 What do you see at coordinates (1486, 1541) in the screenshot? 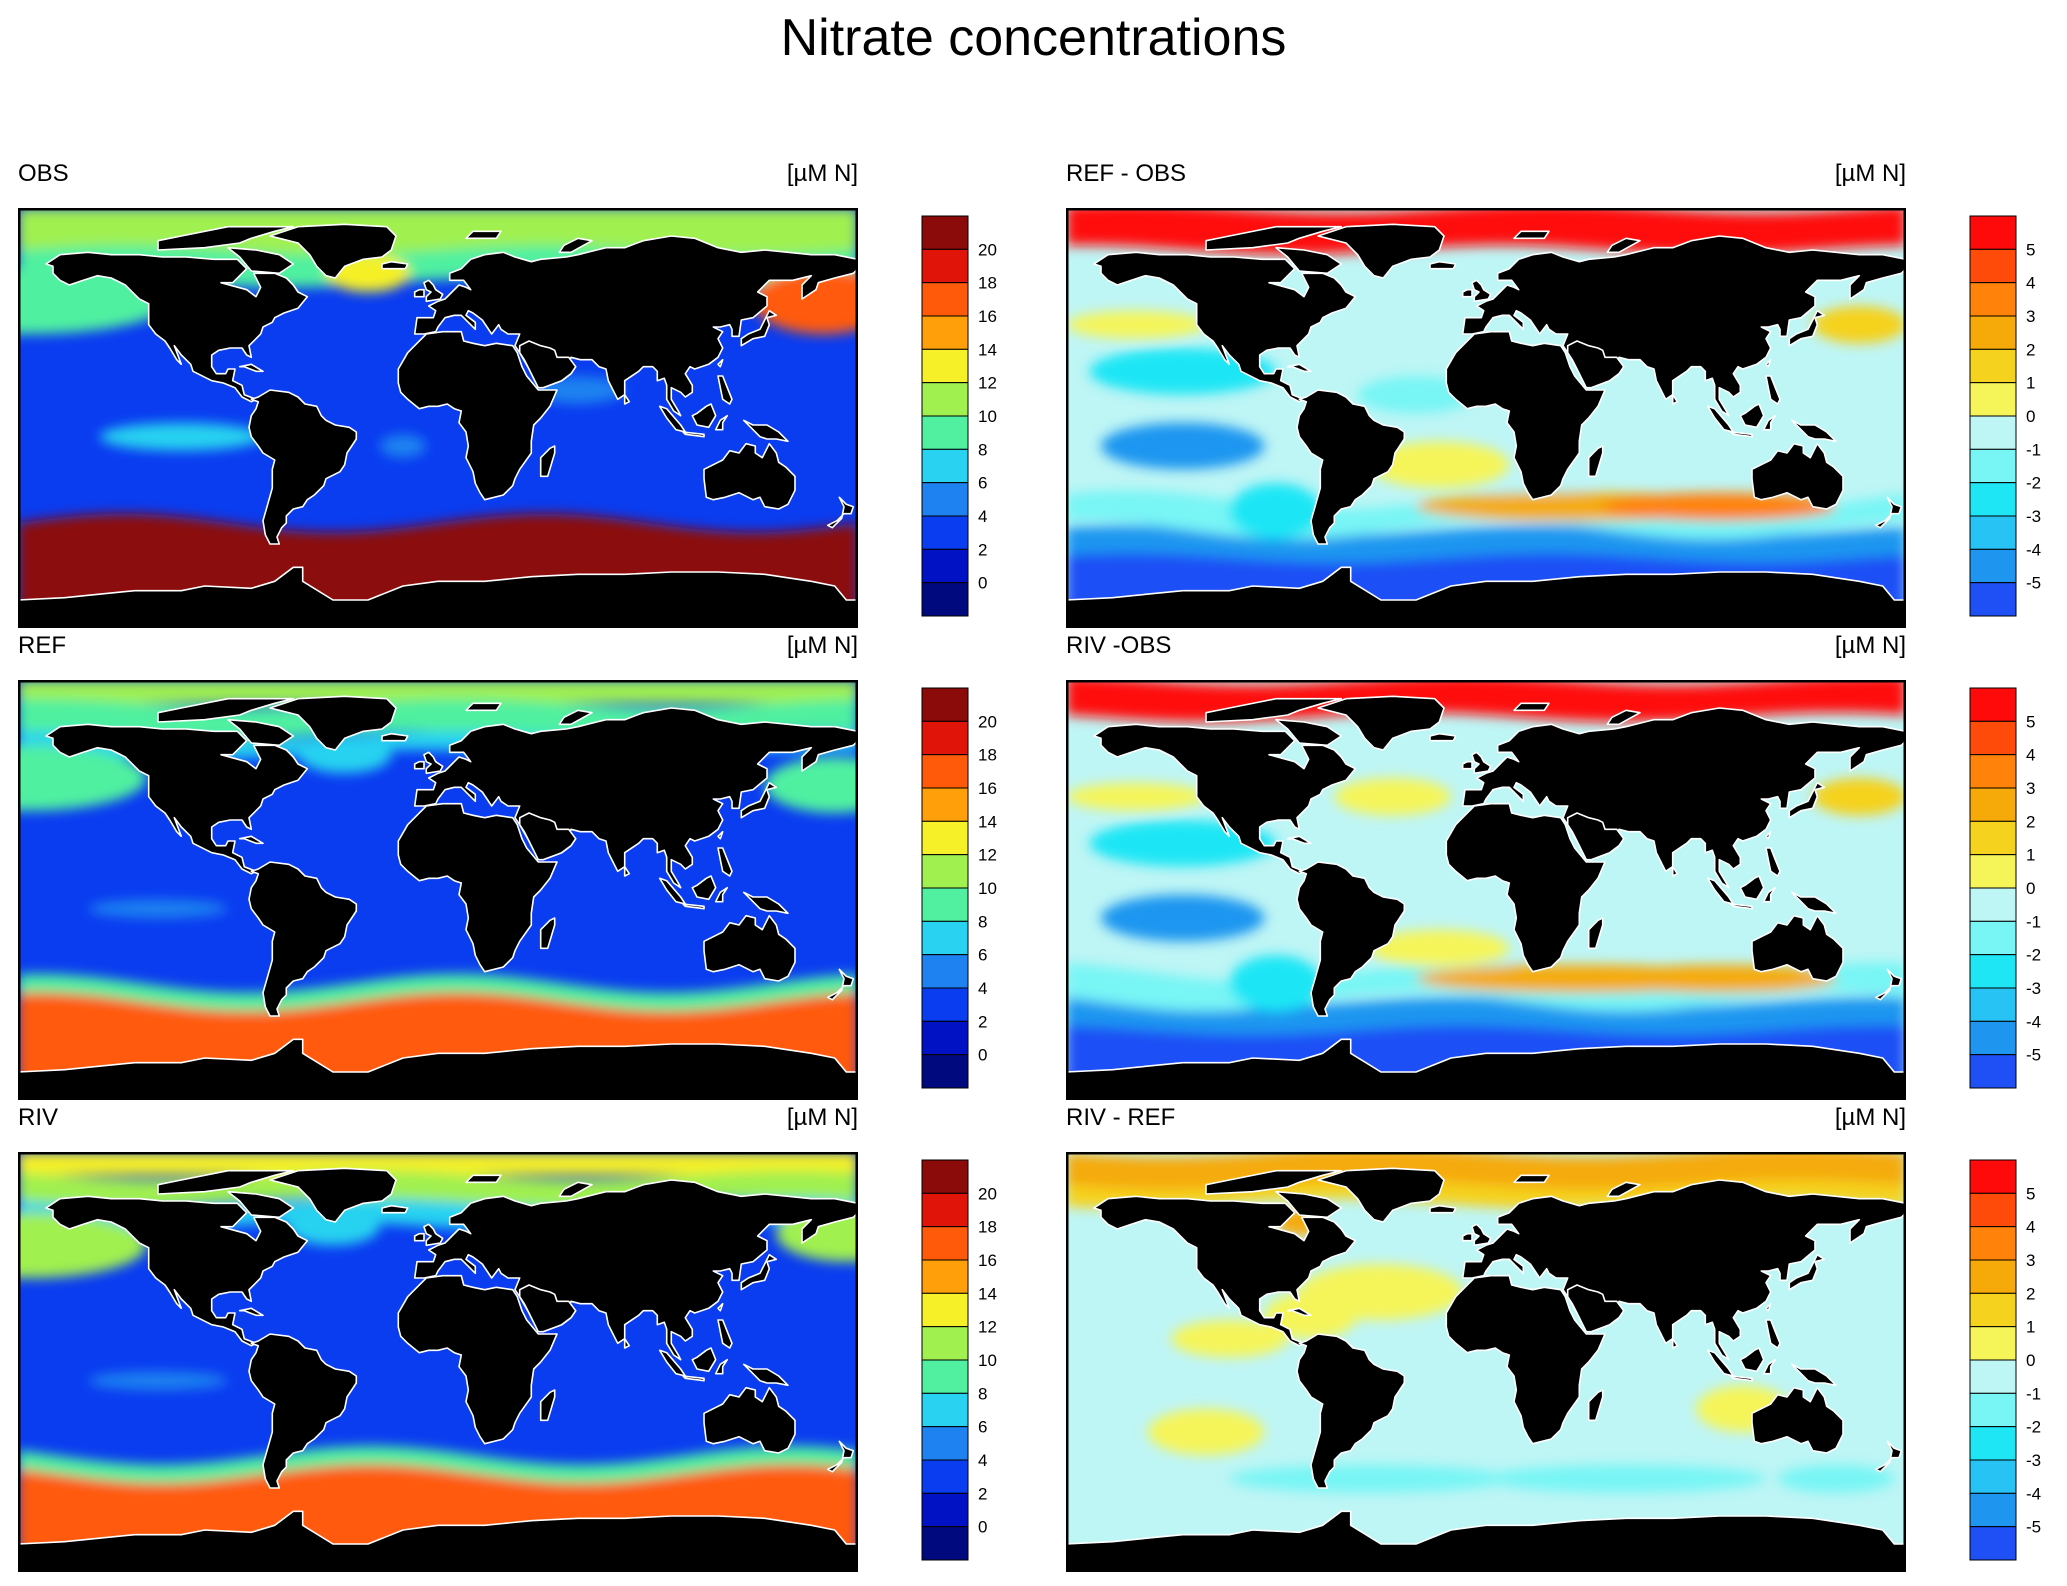
I see `land-antarctica` at bounding box center [1486, 1541].